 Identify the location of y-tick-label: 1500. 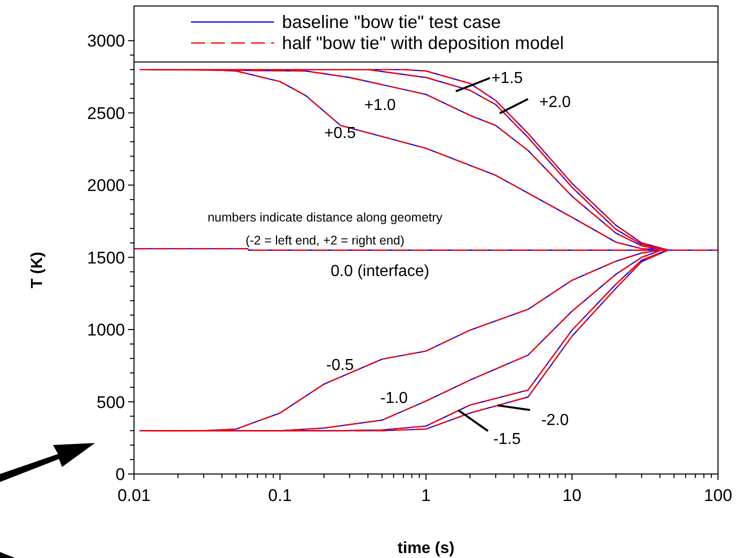
(106, 258).